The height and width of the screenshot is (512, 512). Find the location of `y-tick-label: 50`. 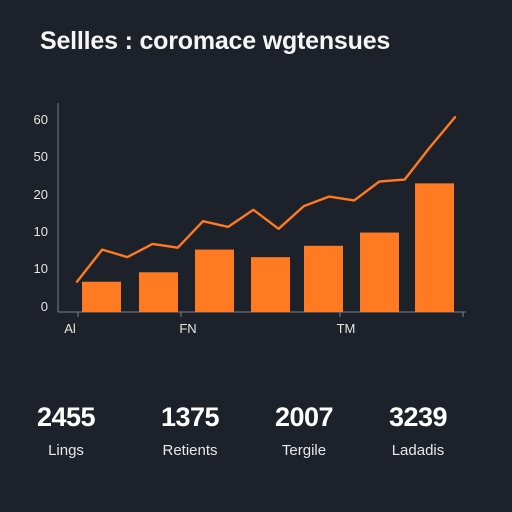

y-tick-label: 50 is located at coordinates (41, 156).